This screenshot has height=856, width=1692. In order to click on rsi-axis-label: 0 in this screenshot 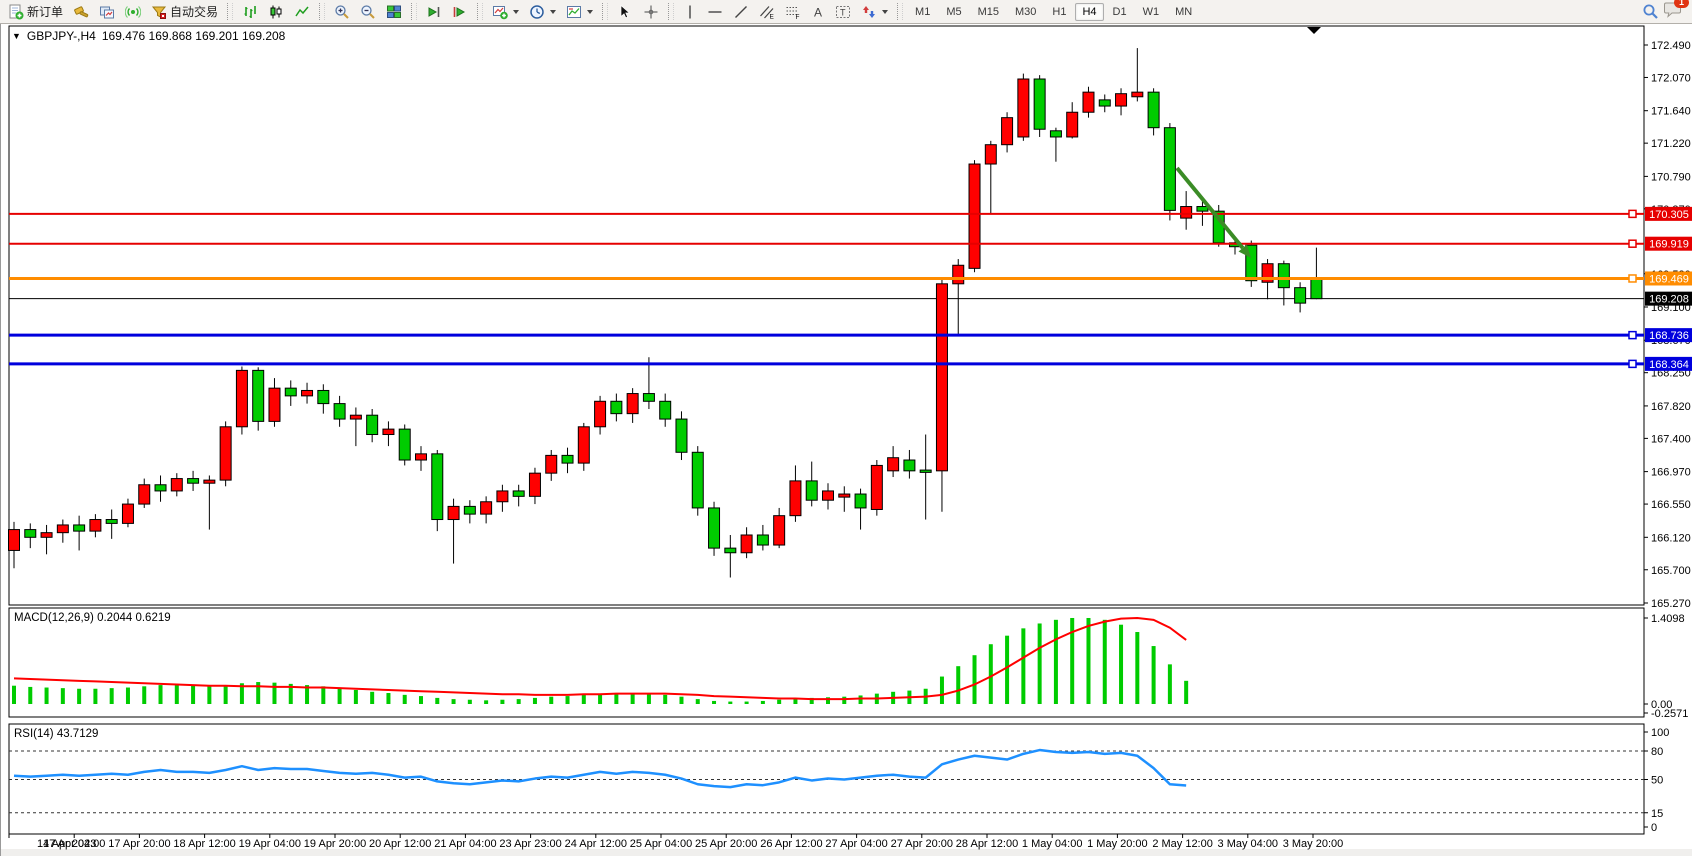, I will do `click(1654, 828)`.